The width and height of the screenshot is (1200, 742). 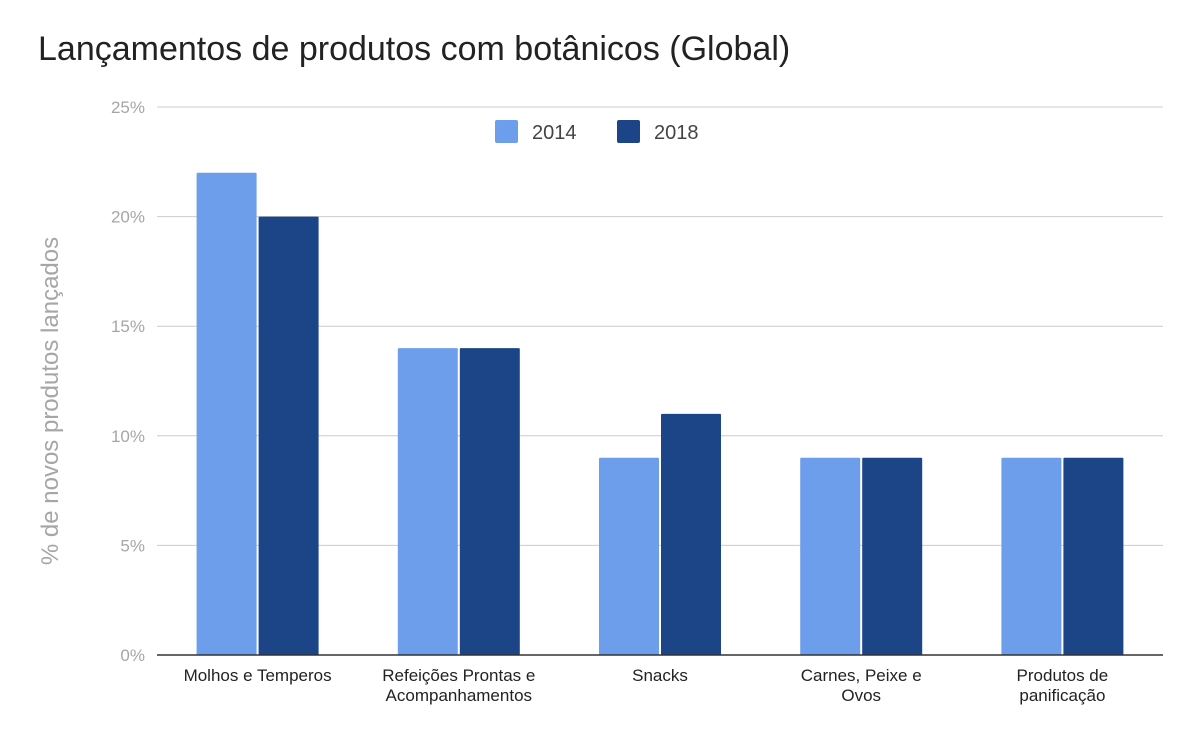 What do you see at coordinates (128, 217) in the screenshot?
I see `y-tick-label: 20%` at bounding box center [128, 217].